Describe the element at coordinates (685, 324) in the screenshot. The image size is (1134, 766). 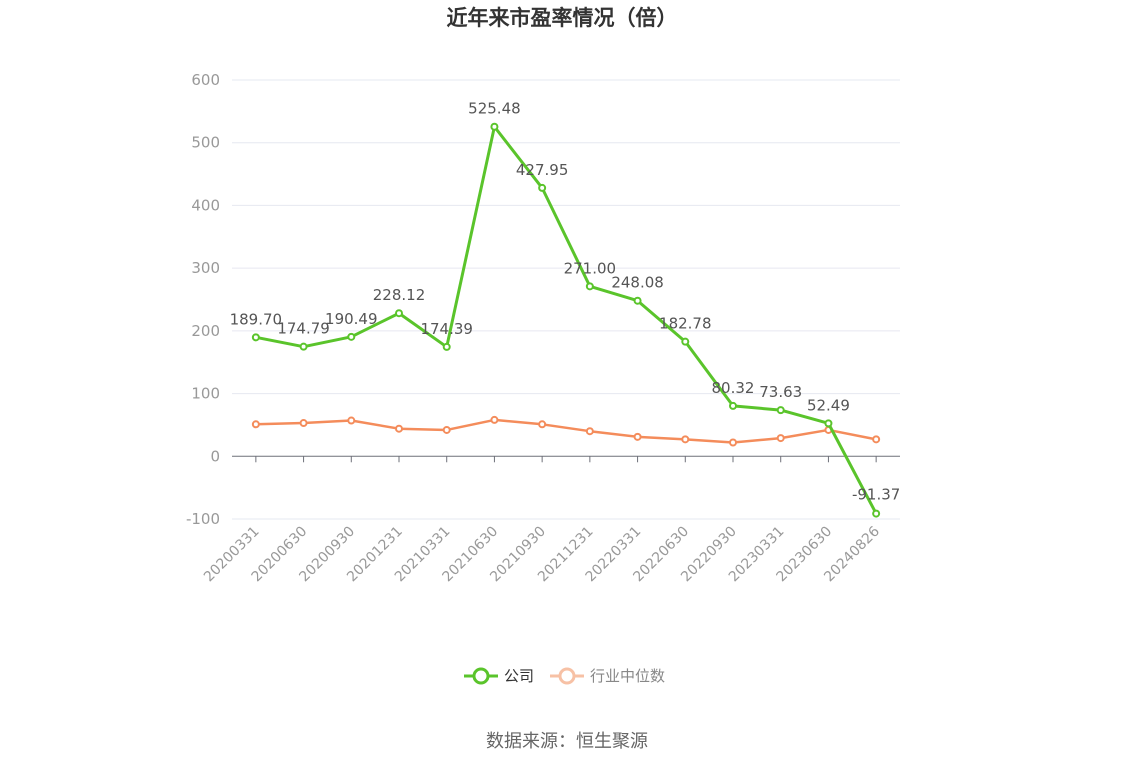
I see `data-label: 182.78` at that location.